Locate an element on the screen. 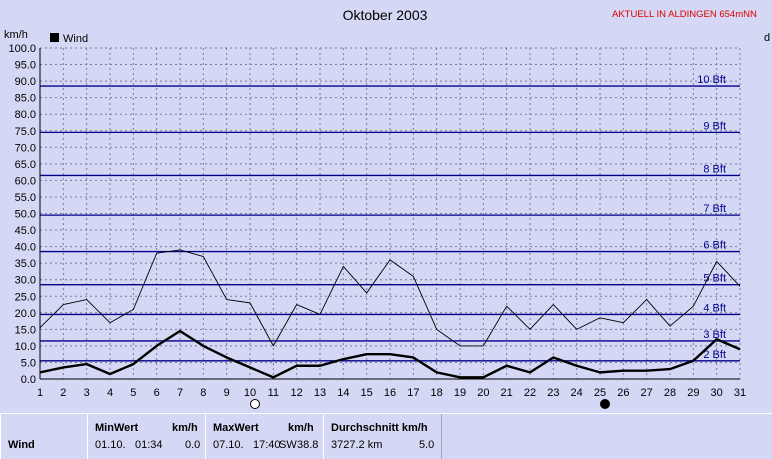 This screenshot has height=459, width=772. x-tick-label: 25 is located at coordinates (600, 393).